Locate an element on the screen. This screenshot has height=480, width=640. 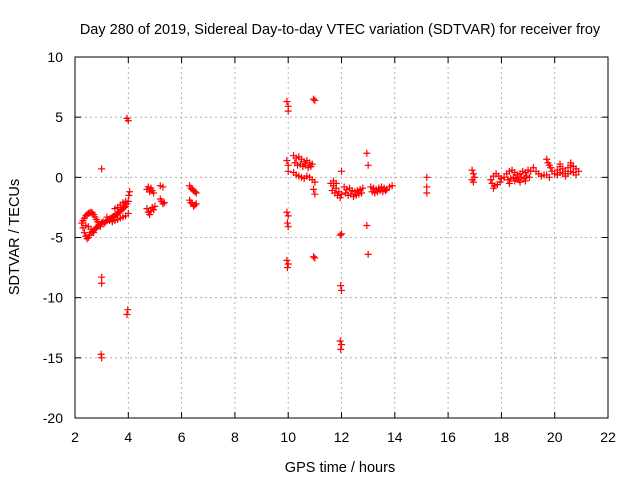
y-tick-label: 0 is located at coordinates (59, 177).